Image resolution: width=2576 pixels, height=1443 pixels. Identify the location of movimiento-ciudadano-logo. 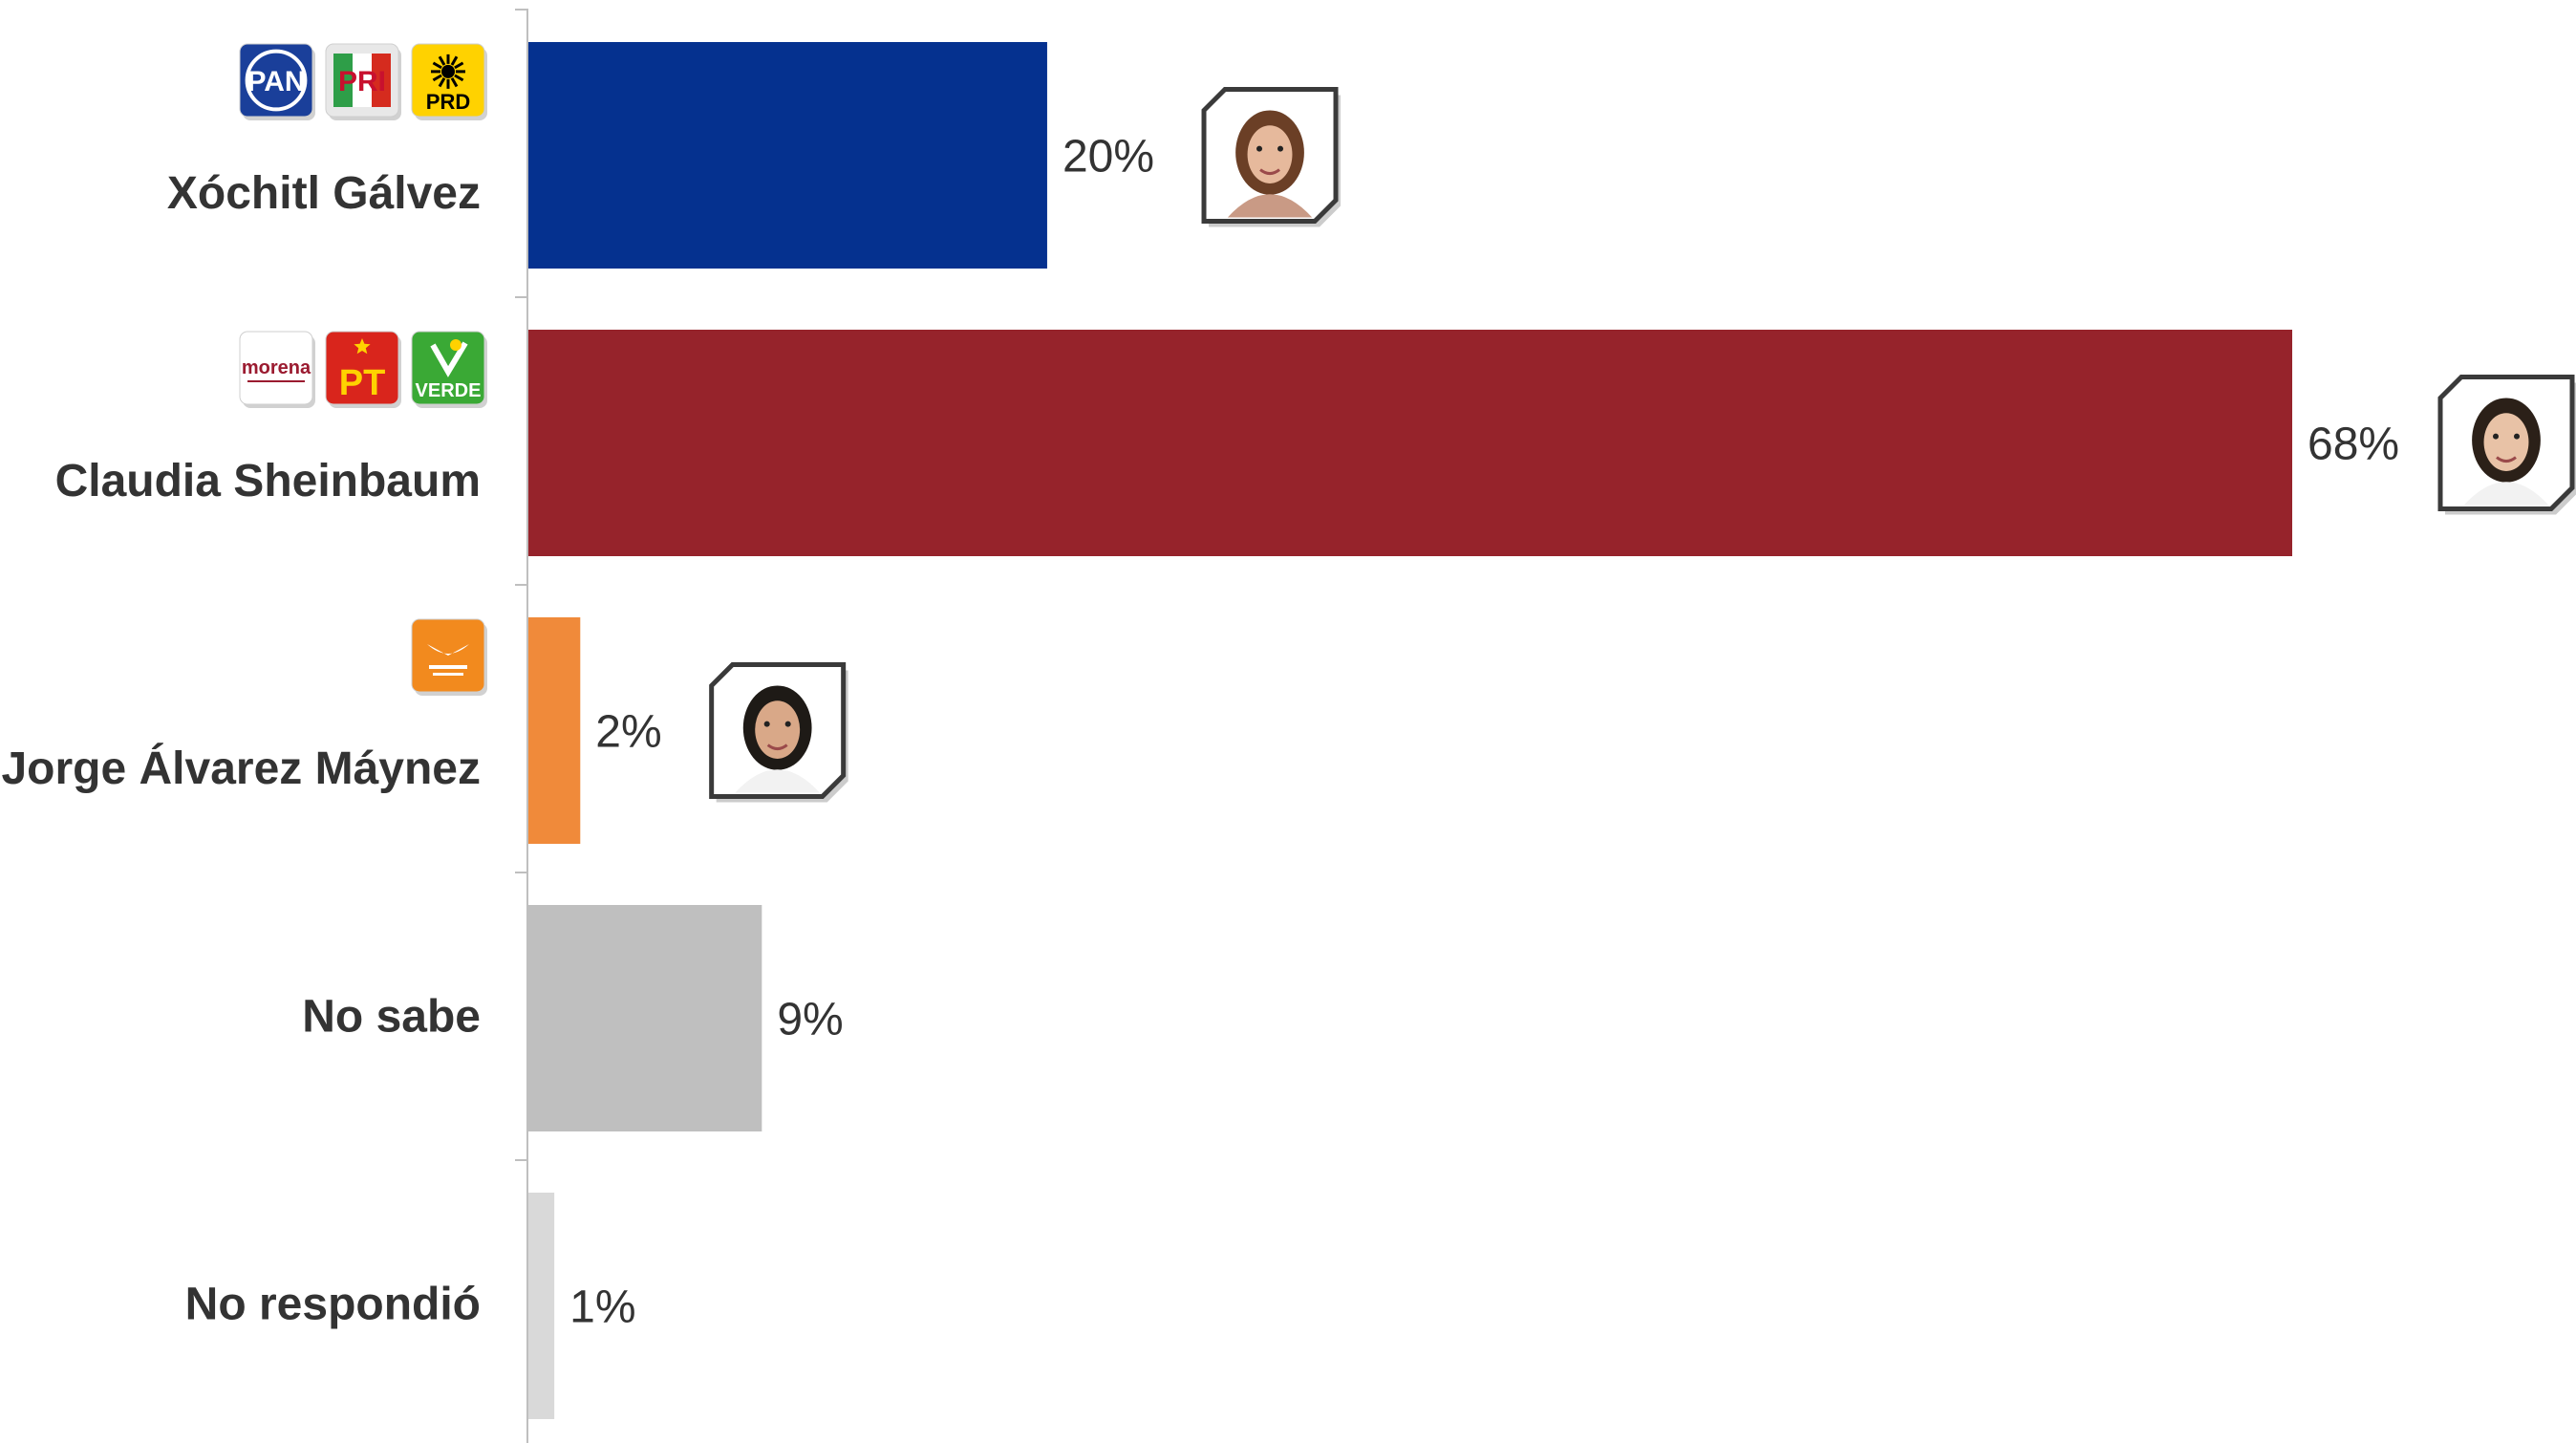
(449, 657).